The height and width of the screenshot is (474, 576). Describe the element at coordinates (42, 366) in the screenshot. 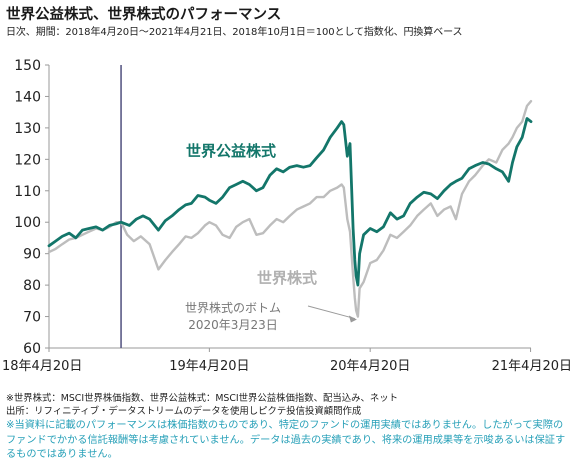

I see `x-tick-label: 18年4月20日` at that location.